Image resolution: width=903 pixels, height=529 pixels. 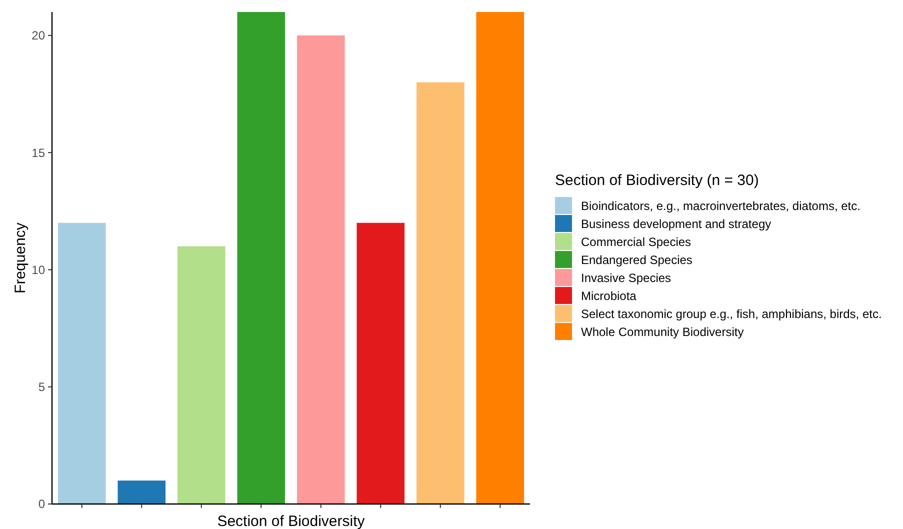 I want to click on legend-label: Bioindicators, e.g., macroinvertebrates, diatoms, etc., so click(x=720, y=206).